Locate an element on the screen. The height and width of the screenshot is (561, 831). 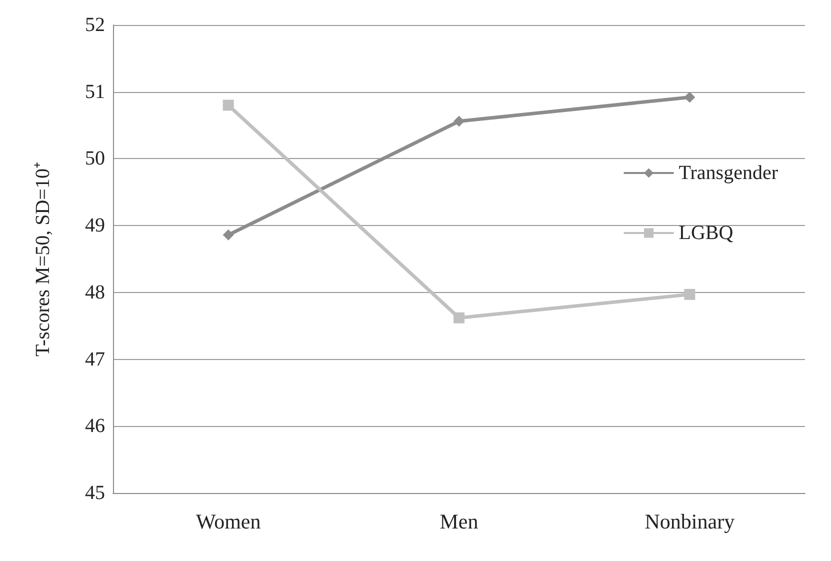
y-tick-label: 50 is located at coordinates (95, 159).